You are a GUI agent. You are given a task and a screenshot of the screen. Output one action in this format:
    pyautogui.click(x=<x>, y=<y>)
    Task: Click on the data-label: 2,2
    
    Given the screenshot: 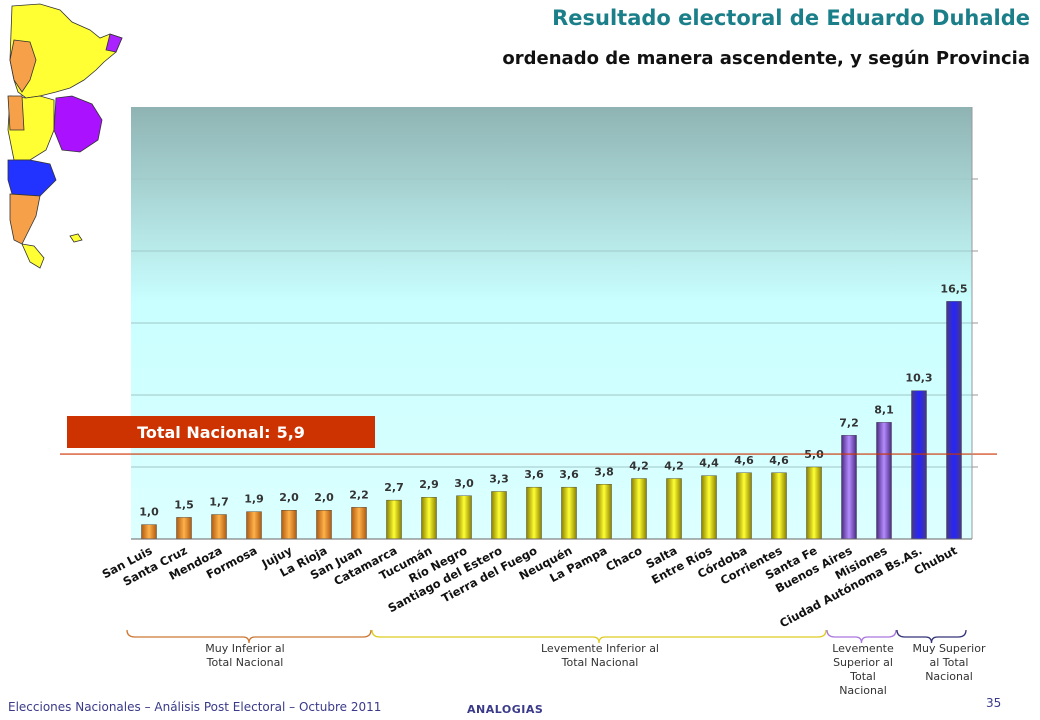 What is the action you would take?
    pyautogui.click(x=359, y=494)
    